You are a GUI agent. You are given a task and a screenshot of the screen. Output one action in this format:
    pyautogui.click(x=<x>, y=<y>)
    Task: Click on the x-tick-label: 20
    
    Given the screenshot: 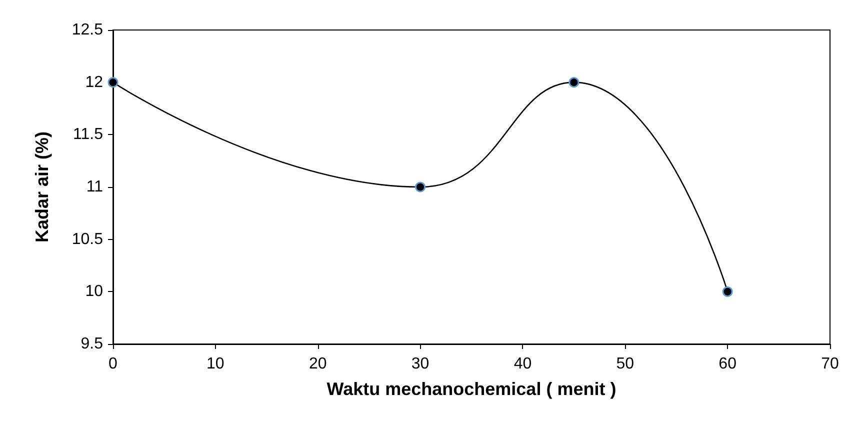 What is the action you would take?
    pyautogui.click(x=317, y=364)
    